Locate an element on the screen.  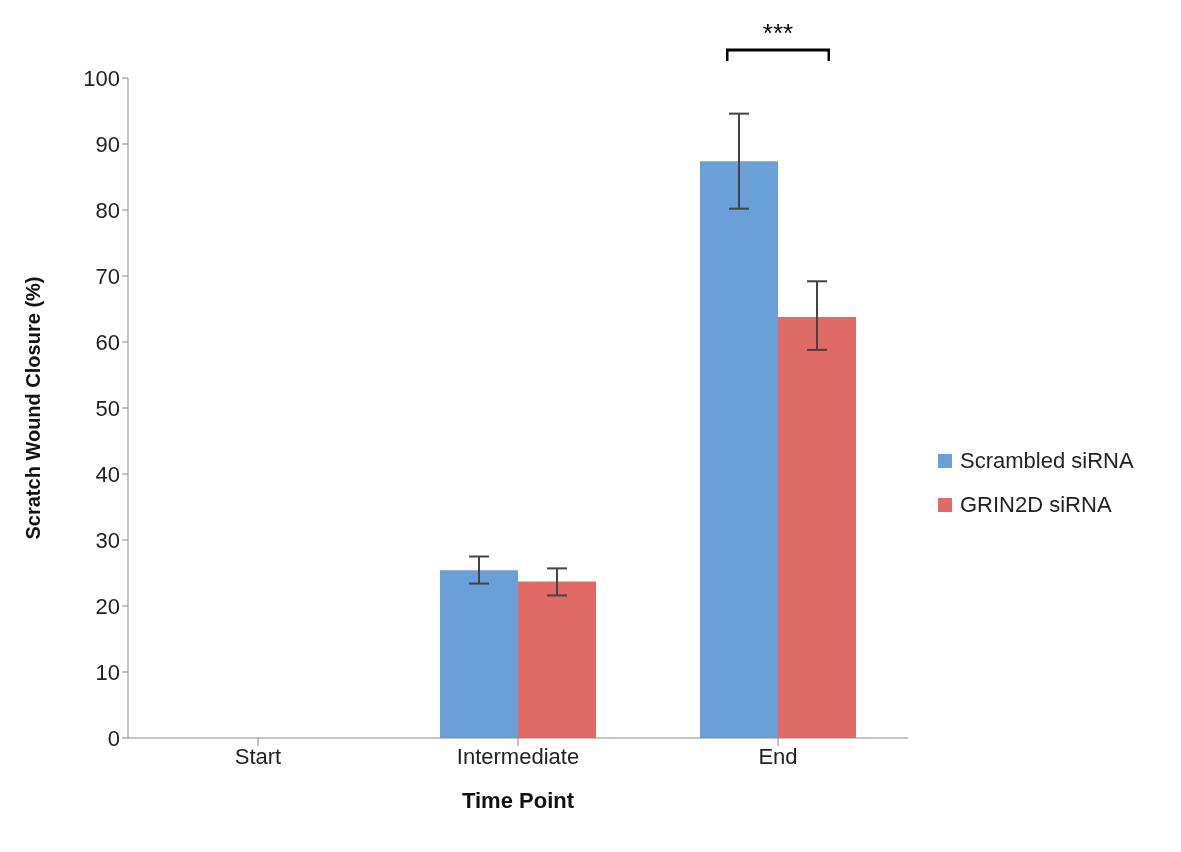
y-tick-label: 20 is located at coordinates (107, 606).